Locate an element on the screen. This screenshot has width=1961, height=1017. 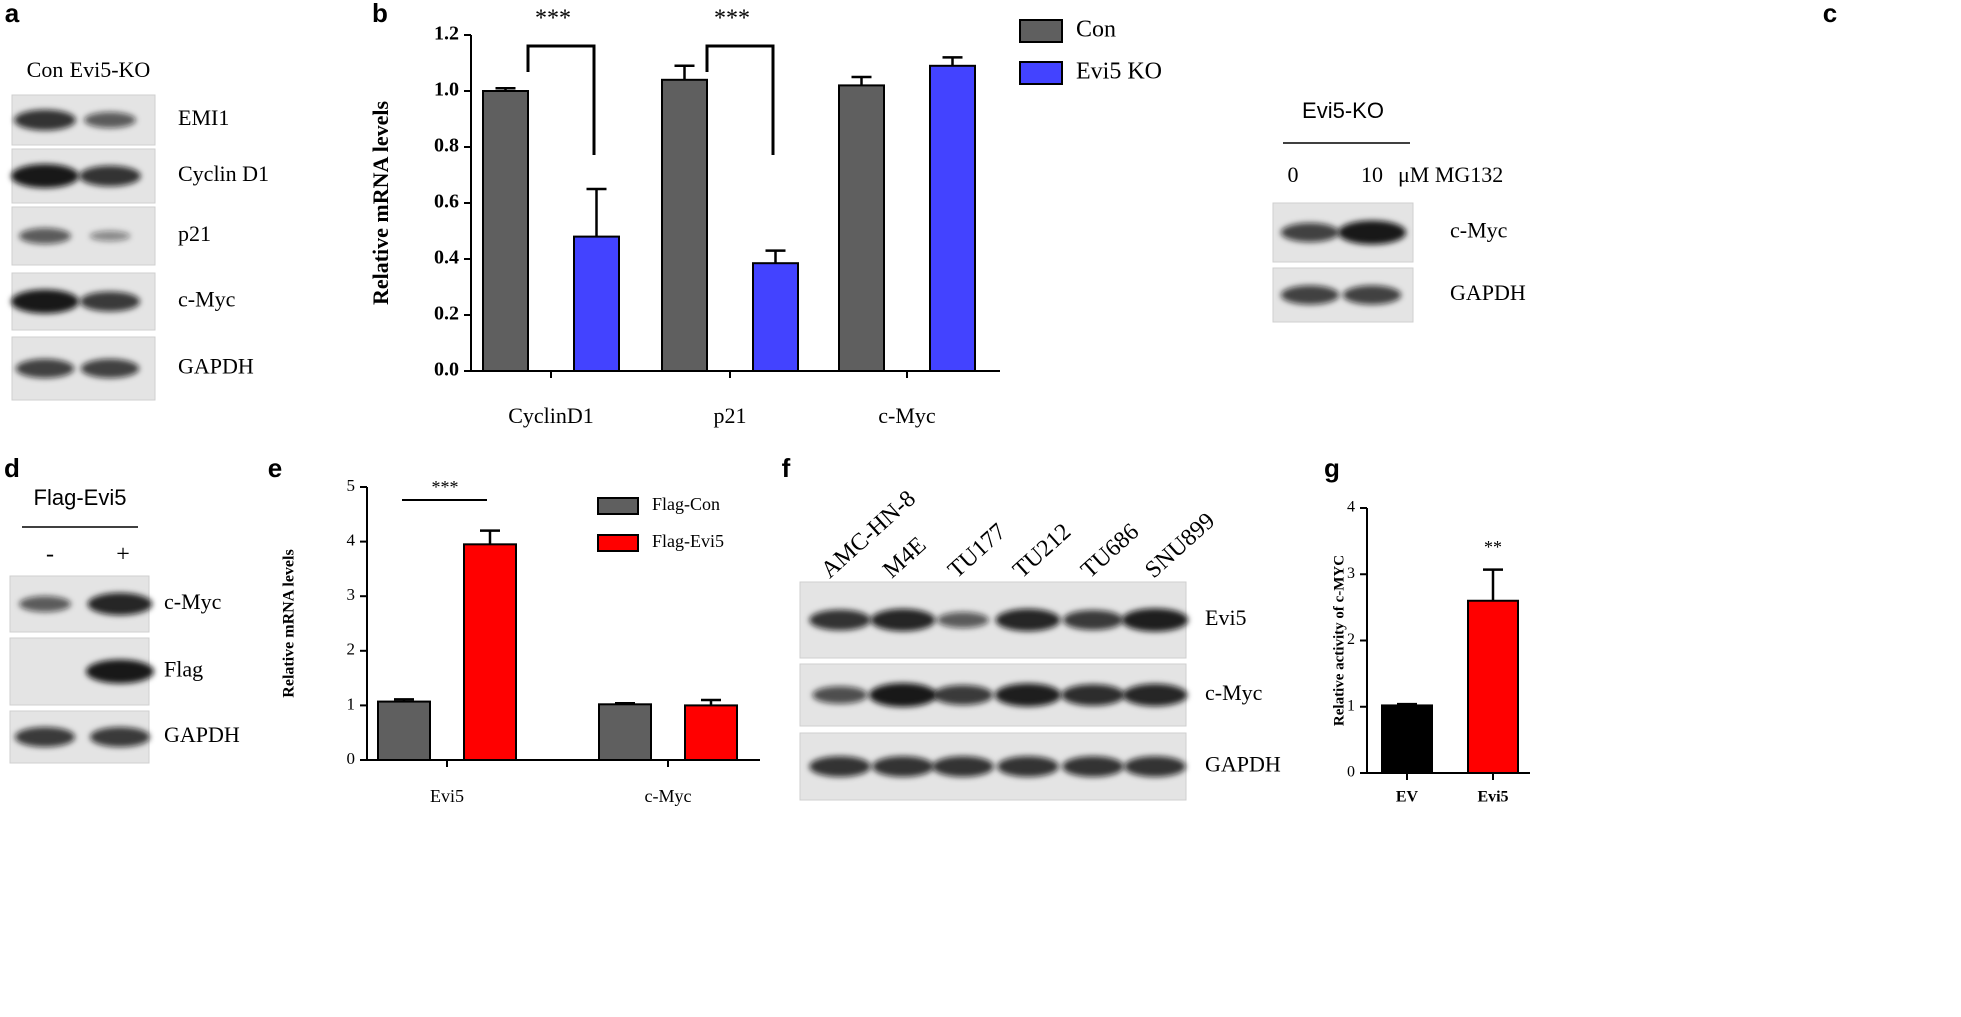
lane-label: Evi5-KO is located at coordinates (110, 69).